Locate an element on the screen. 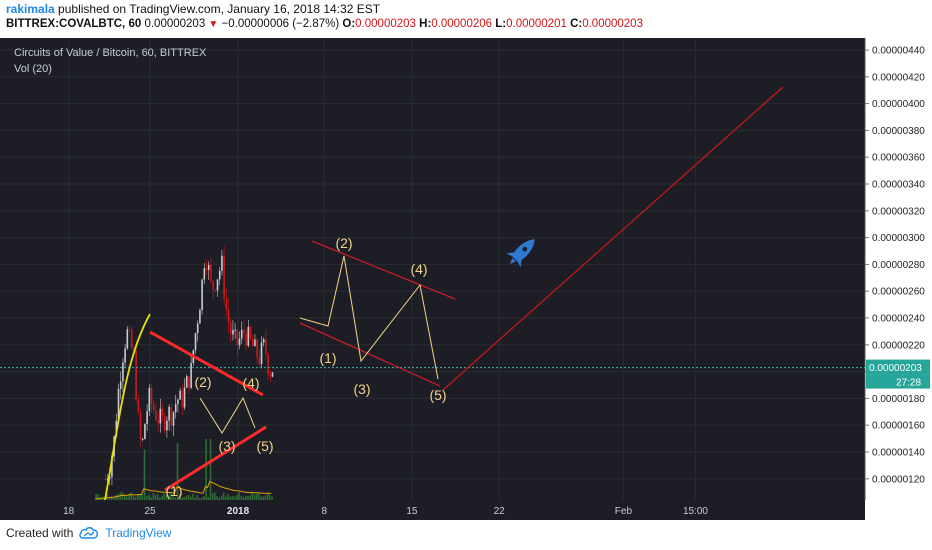 This screenshot has height=550, width=932. price-tick-label: 0.00000280 is located at coordinates (898, 265).